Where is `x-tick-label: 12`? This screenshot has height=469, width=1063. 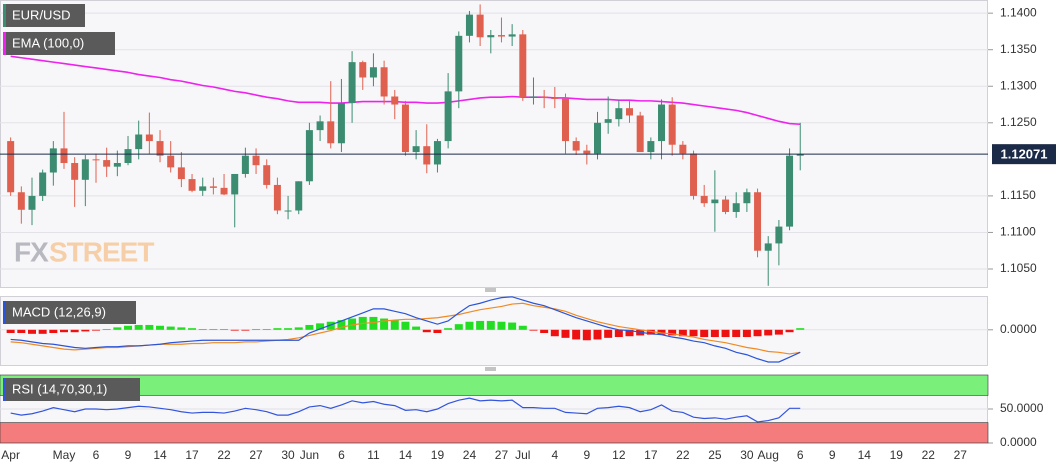 x-tick-label: 12 is located at coordinates (619, 455).